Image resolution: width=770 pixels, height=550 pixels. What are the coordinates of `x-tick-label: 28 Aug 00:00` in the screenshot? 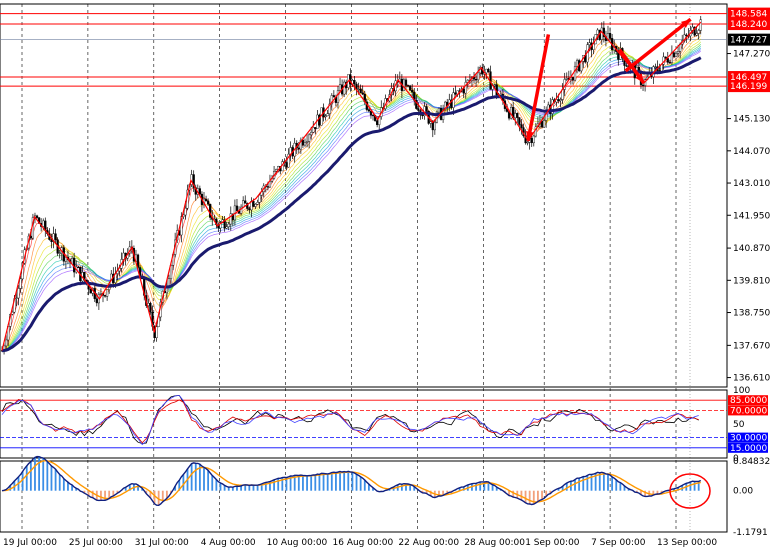 It's located at (494, 543).